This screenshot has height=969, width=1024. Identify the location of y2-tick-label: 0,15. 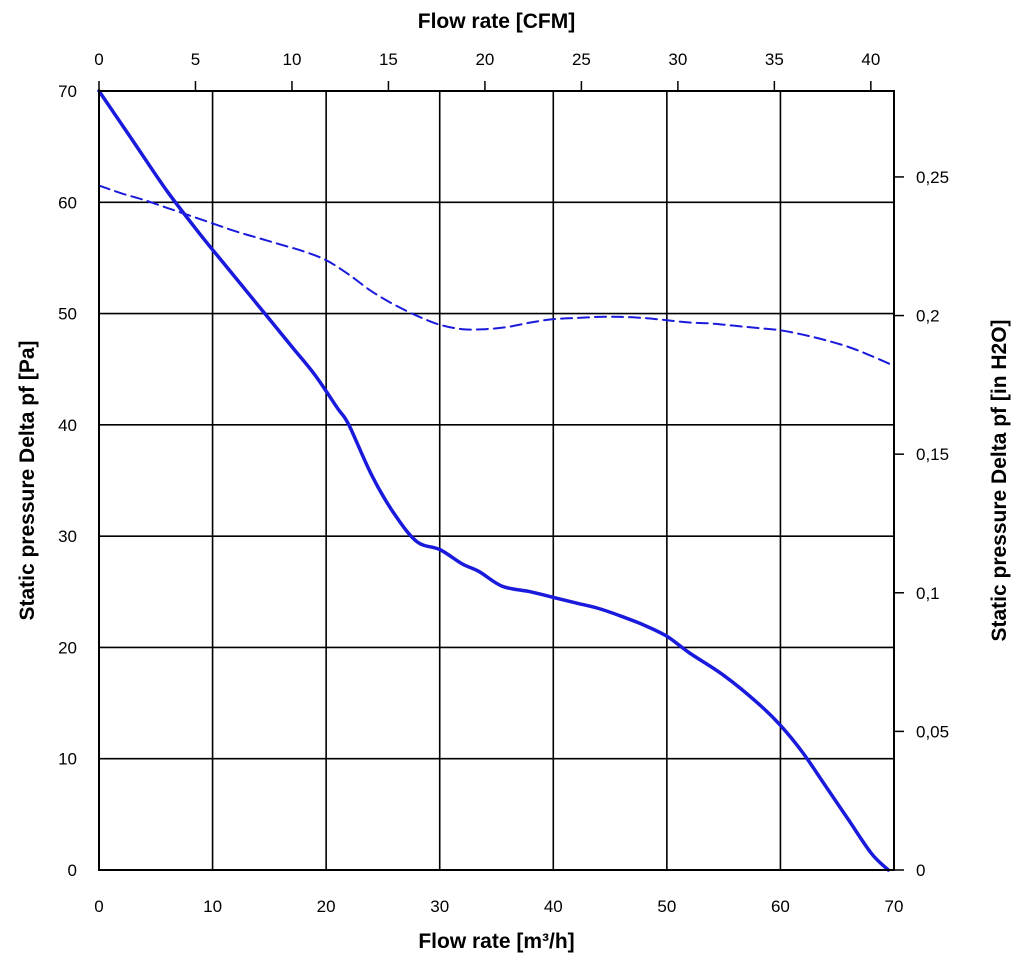
(932, 454).